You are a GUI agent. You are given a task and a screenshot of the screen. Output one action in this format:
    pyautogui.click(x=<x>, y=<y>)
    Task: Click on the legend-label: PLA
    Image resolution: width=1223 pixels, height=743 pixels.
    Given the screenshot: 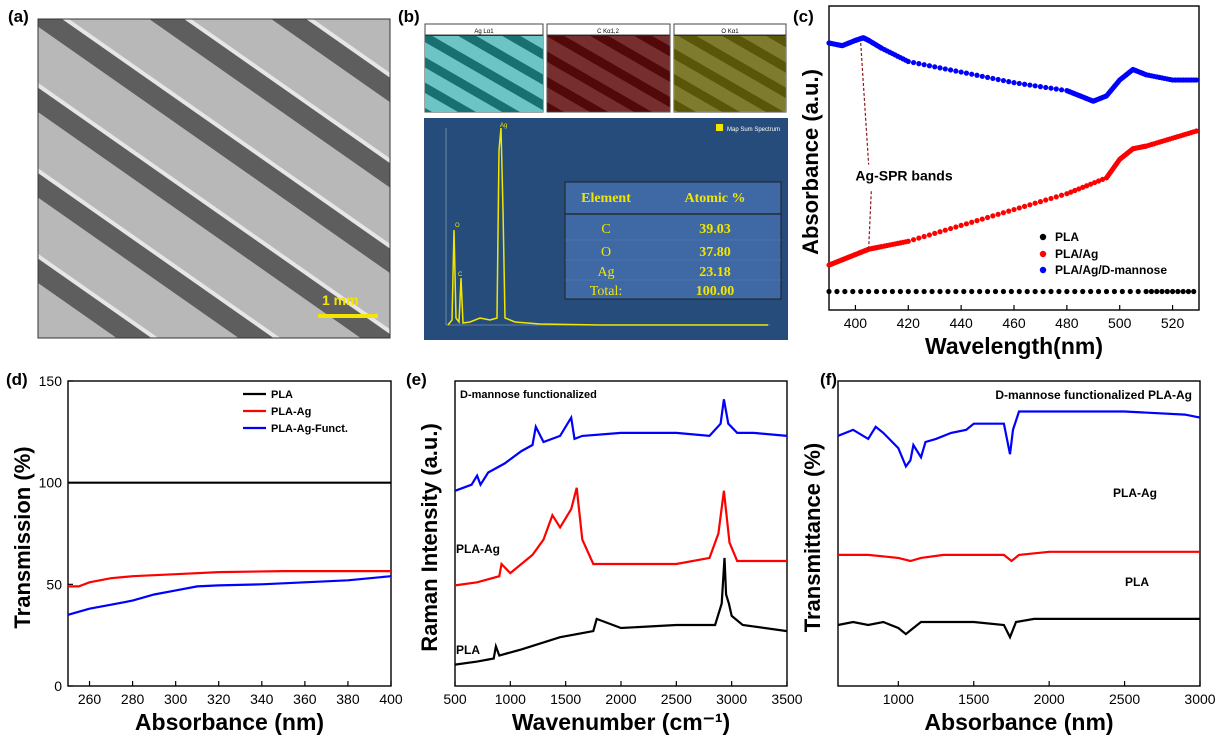 What is the action you would take?
    pyautogui.click(x=1067, y=237)
    